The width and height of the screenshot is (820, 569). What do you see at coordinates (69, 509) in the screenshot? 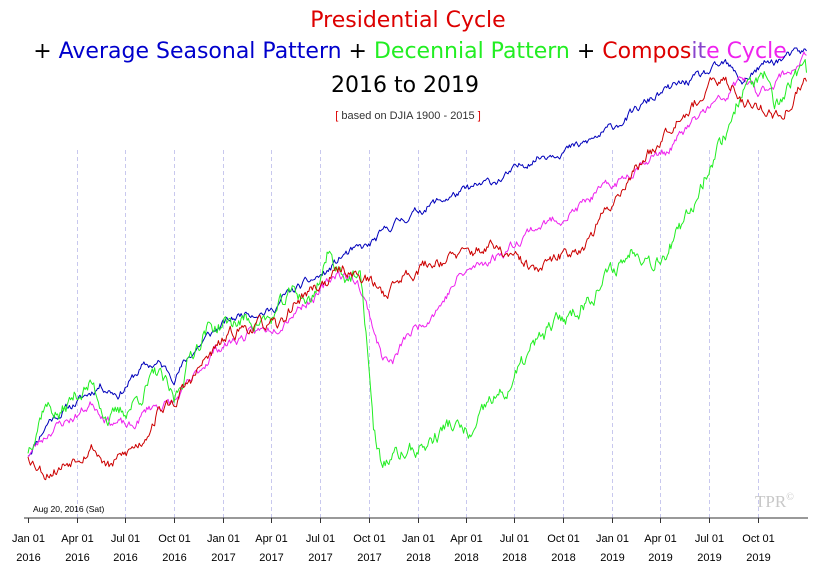
I see `date-annotation: Aug 20, 2016 (Sat)` at bounding box center [69, 509].